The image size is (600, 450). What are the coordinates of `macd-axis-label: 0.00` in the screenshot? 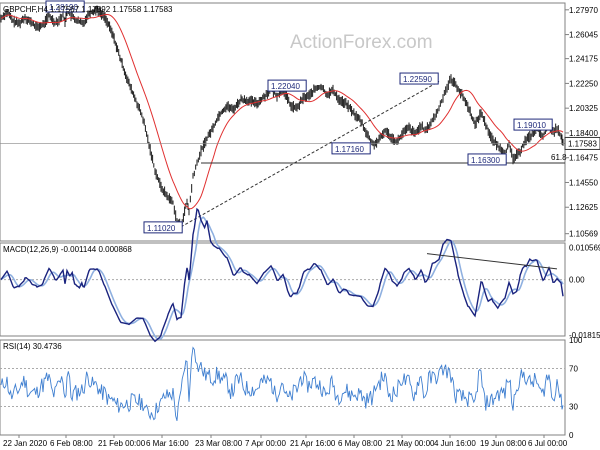 It's located at (577, 280).